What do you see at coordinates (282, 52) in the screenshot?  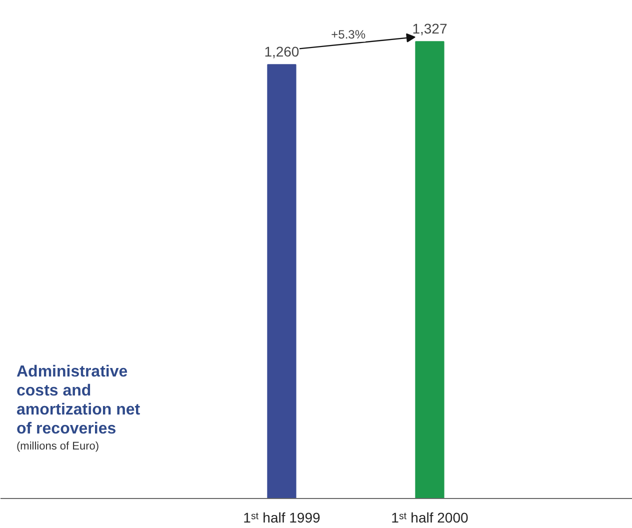 I see `data-label: 1,260` at bounding box center [282, 52].